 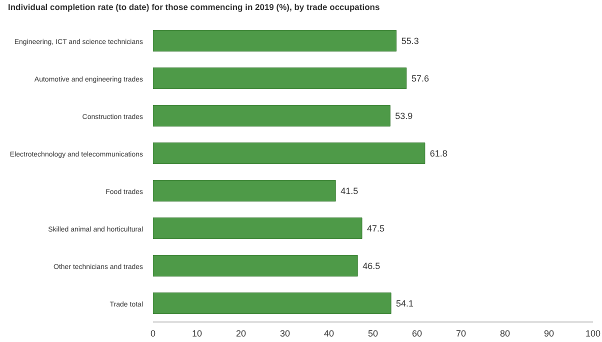 I want to click on x-tick-label: 50, so click(x=373, y=333).